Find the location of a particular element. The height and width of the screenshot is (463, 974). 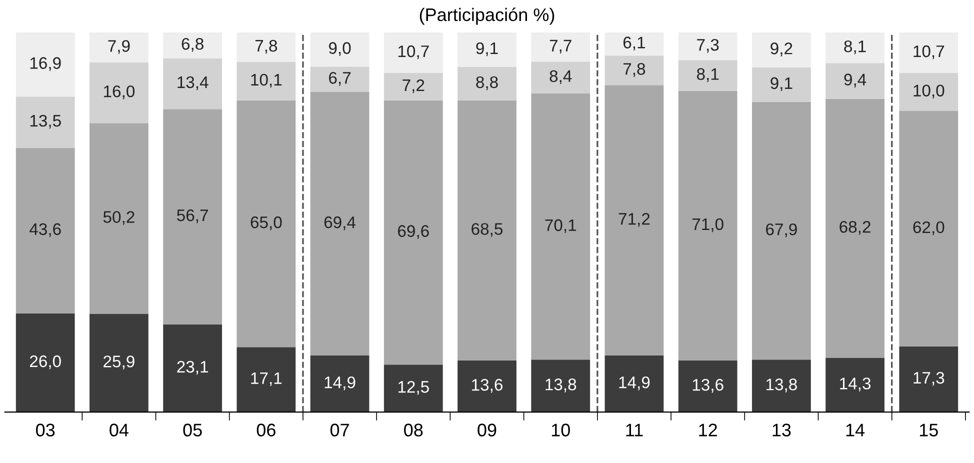

x-tick-label: 13 is located at coordinates (781, 430).